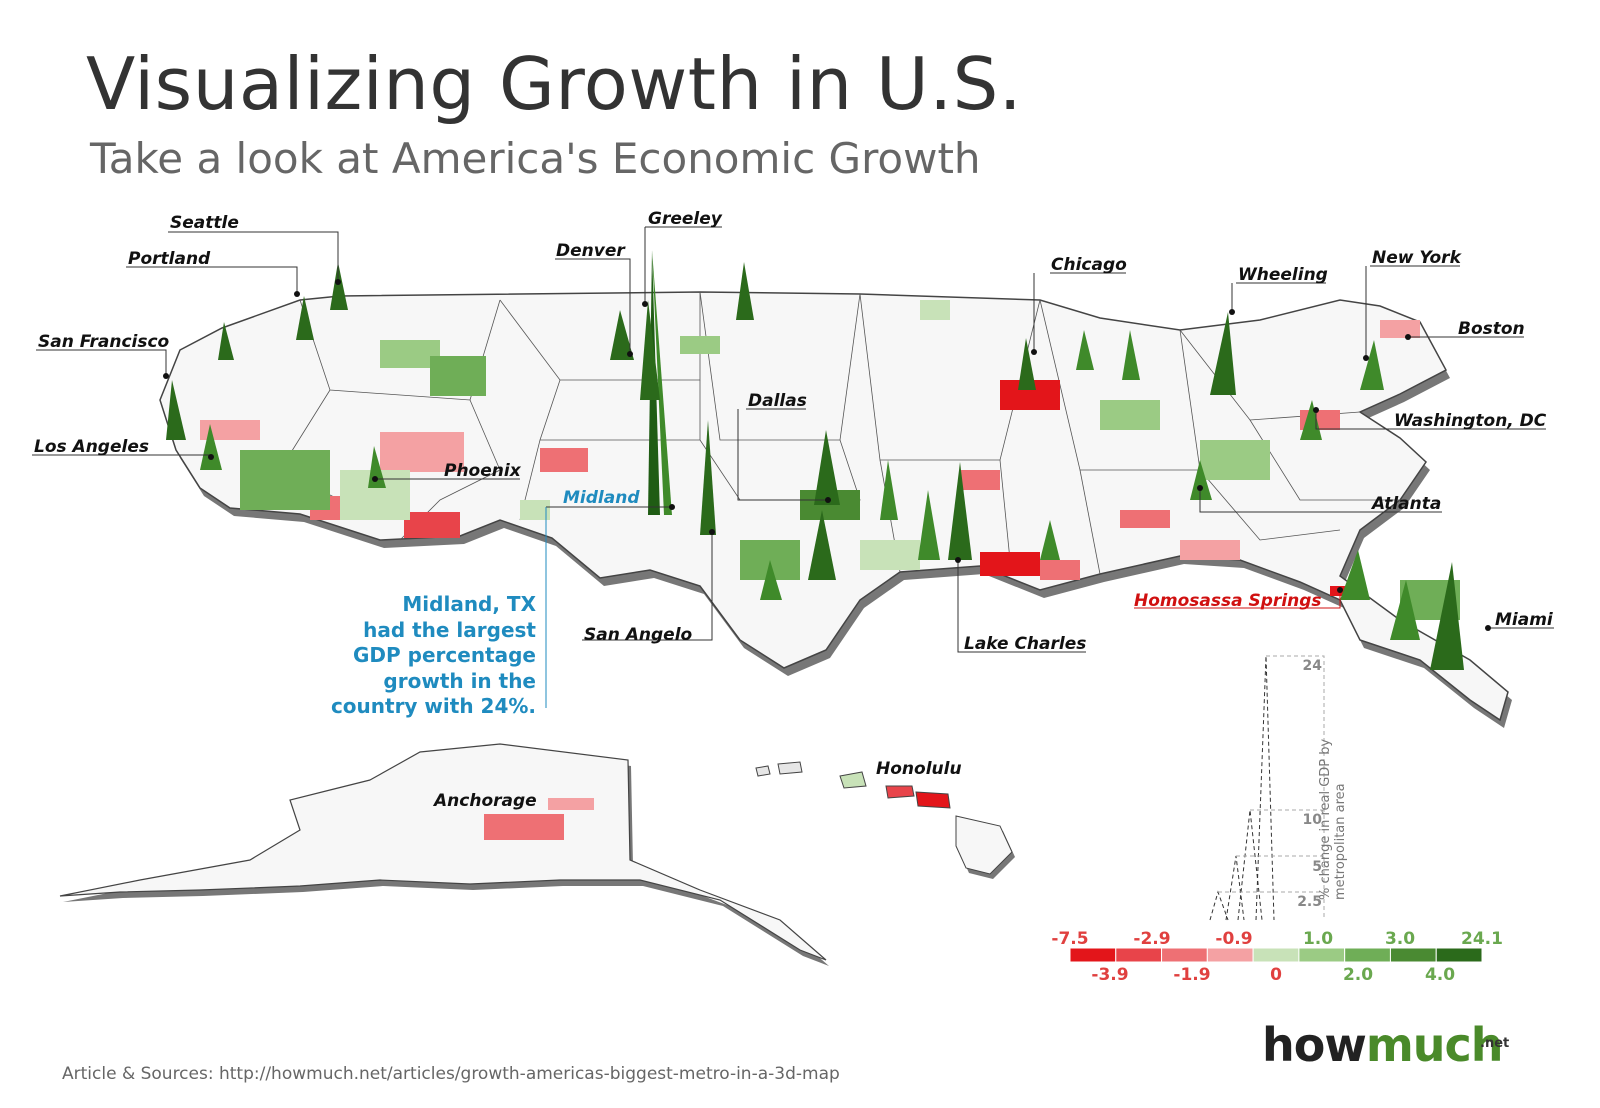  What do you see at coordinates (1405, 504) in the screenshot?
I see `label-atlanta: Atlanta` at bounding box center [1405, 504].